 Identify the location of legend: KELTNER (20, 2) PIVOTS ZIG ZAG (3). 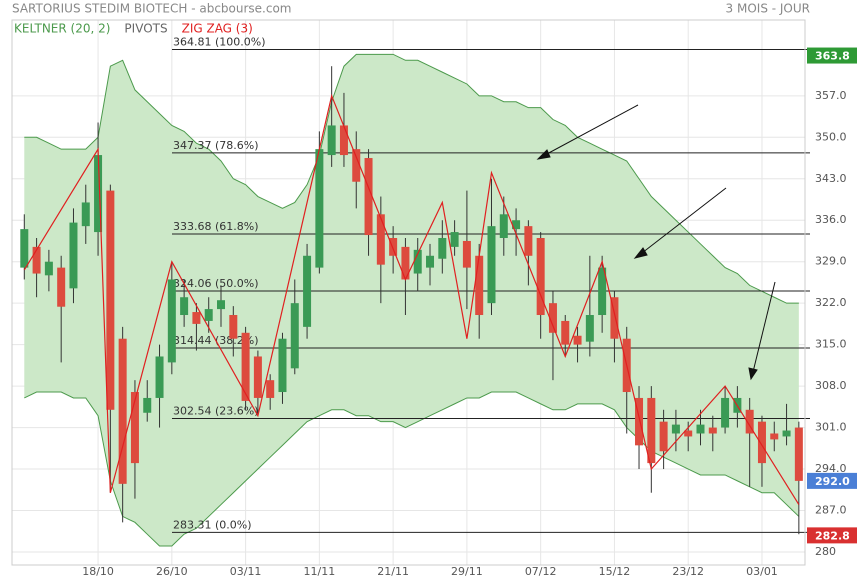
(133, 29).